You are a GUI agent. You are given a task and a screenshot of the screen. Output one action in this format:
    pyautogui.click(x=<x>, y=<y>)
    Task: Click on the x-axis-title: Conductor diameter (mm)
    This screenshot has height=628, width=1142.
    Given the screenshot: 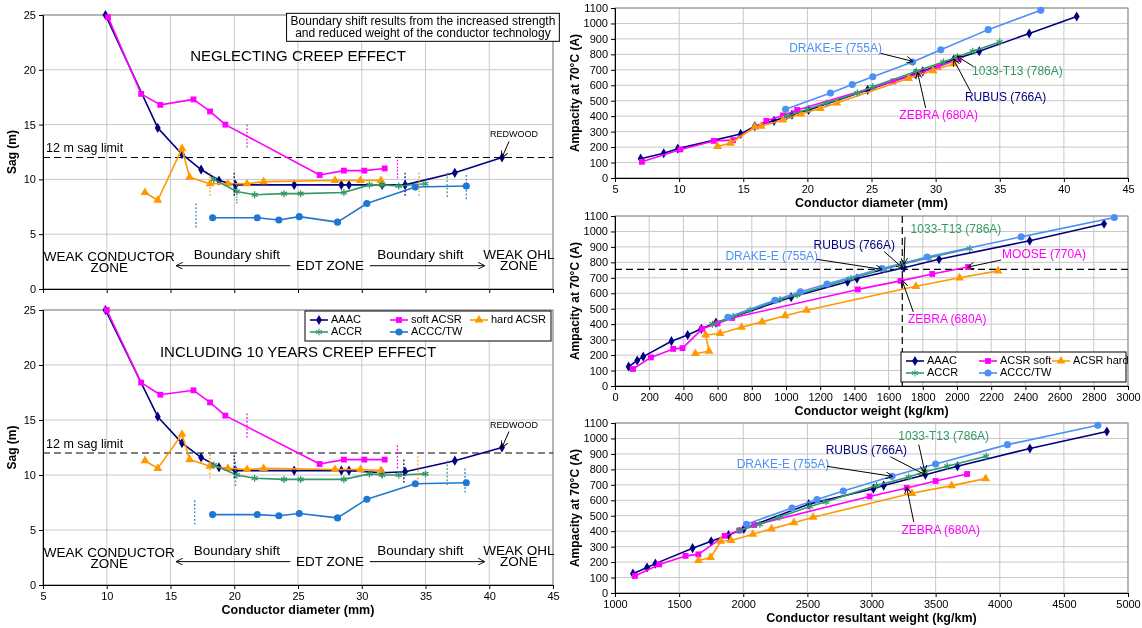 What is the action you would take?
    pyautogui.click(x=871, y=203)
    